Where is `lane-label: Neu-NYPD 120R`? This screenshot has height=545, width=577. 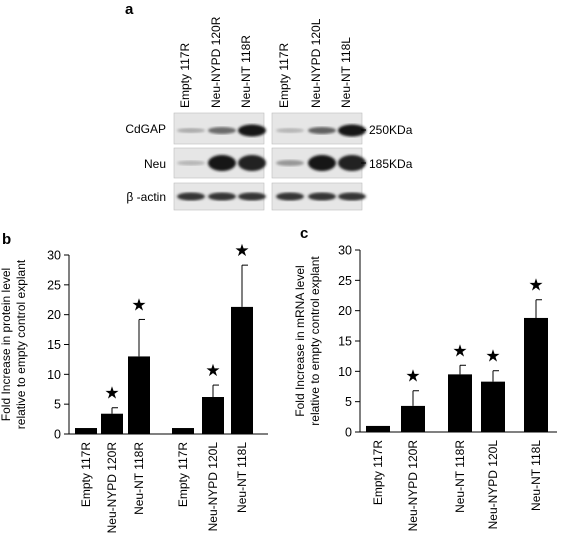 lane-label: Neu-NYPD 120R is located at coordinates (216, 62).